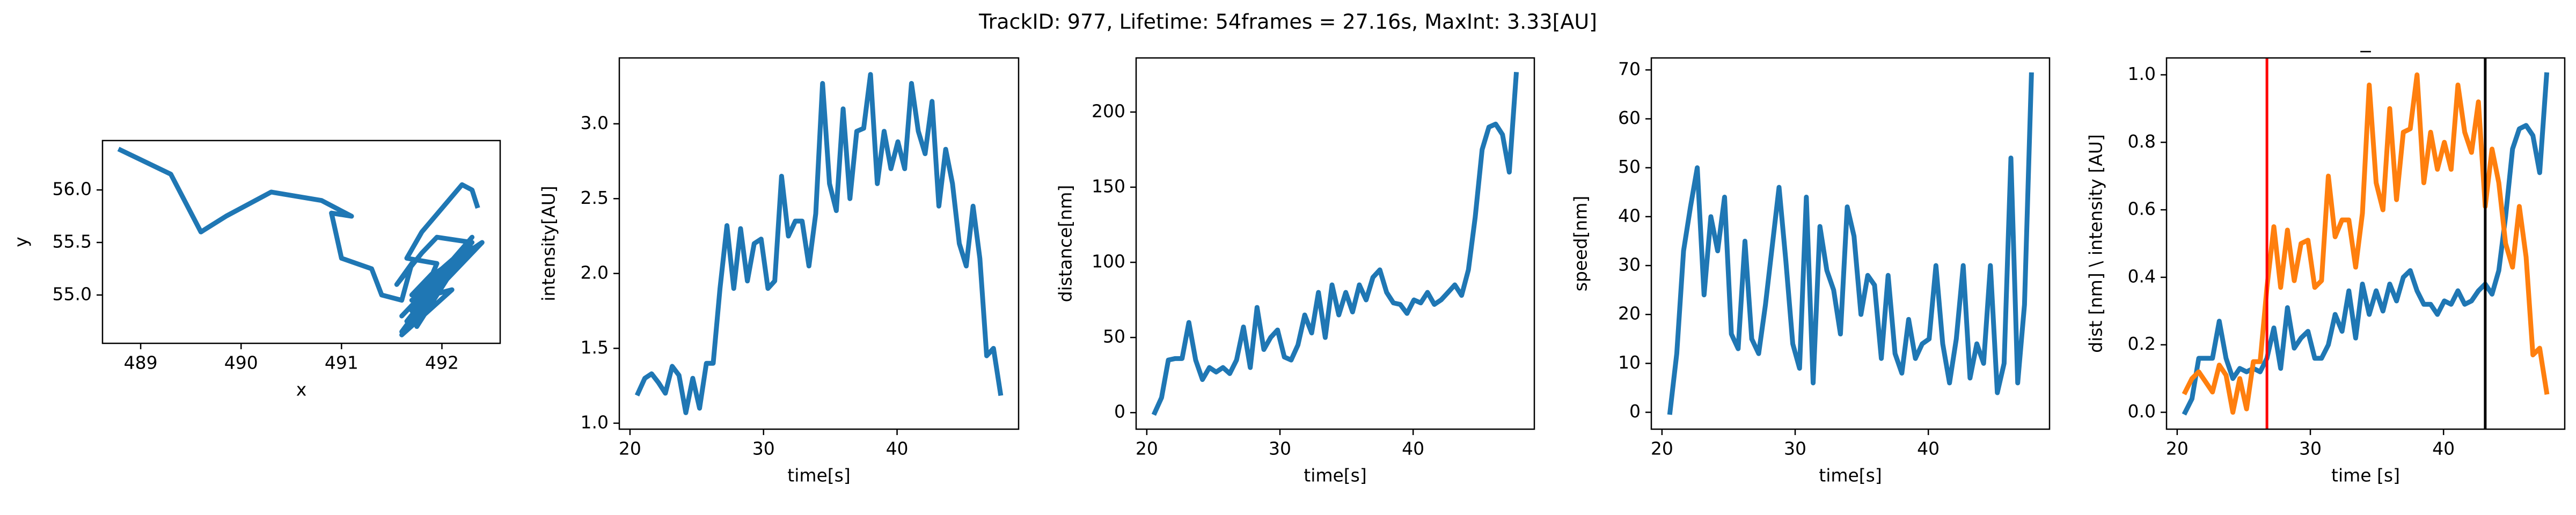 The image size is (2576, 515). What do you see at coordinates (1629, 216) in the screenshot?
I see `y-tick-label: 40` at bounding box center [1629, 216].